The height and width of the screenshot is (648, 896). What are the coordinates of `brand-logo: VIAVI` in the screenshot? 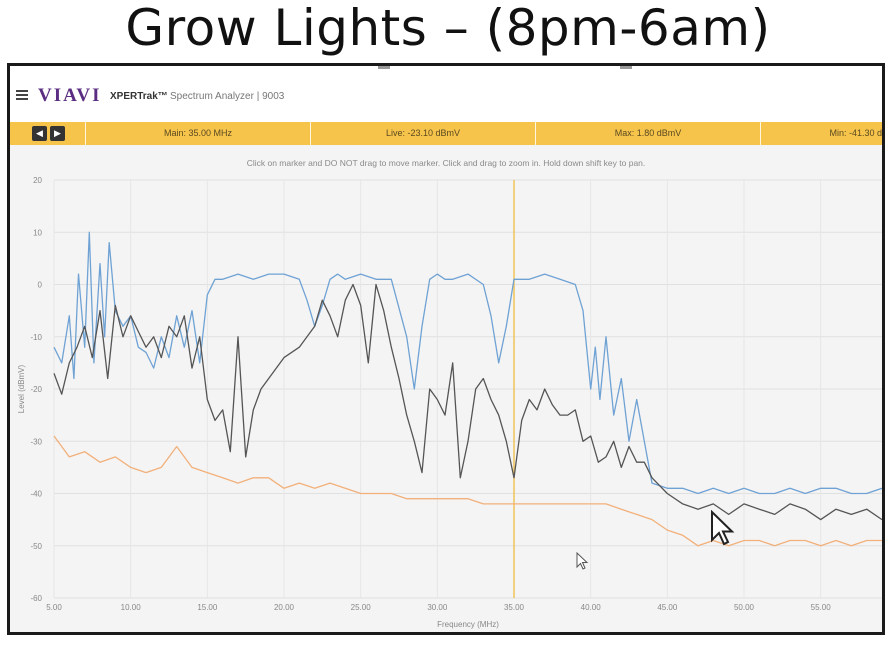 It's located at (70, 95).